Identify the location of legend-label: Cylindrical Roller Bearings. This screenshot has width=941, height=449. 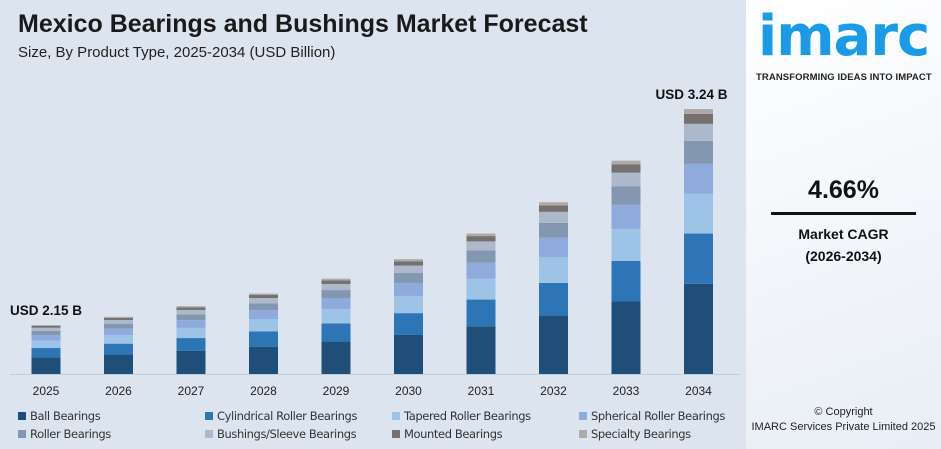
(287, 416).